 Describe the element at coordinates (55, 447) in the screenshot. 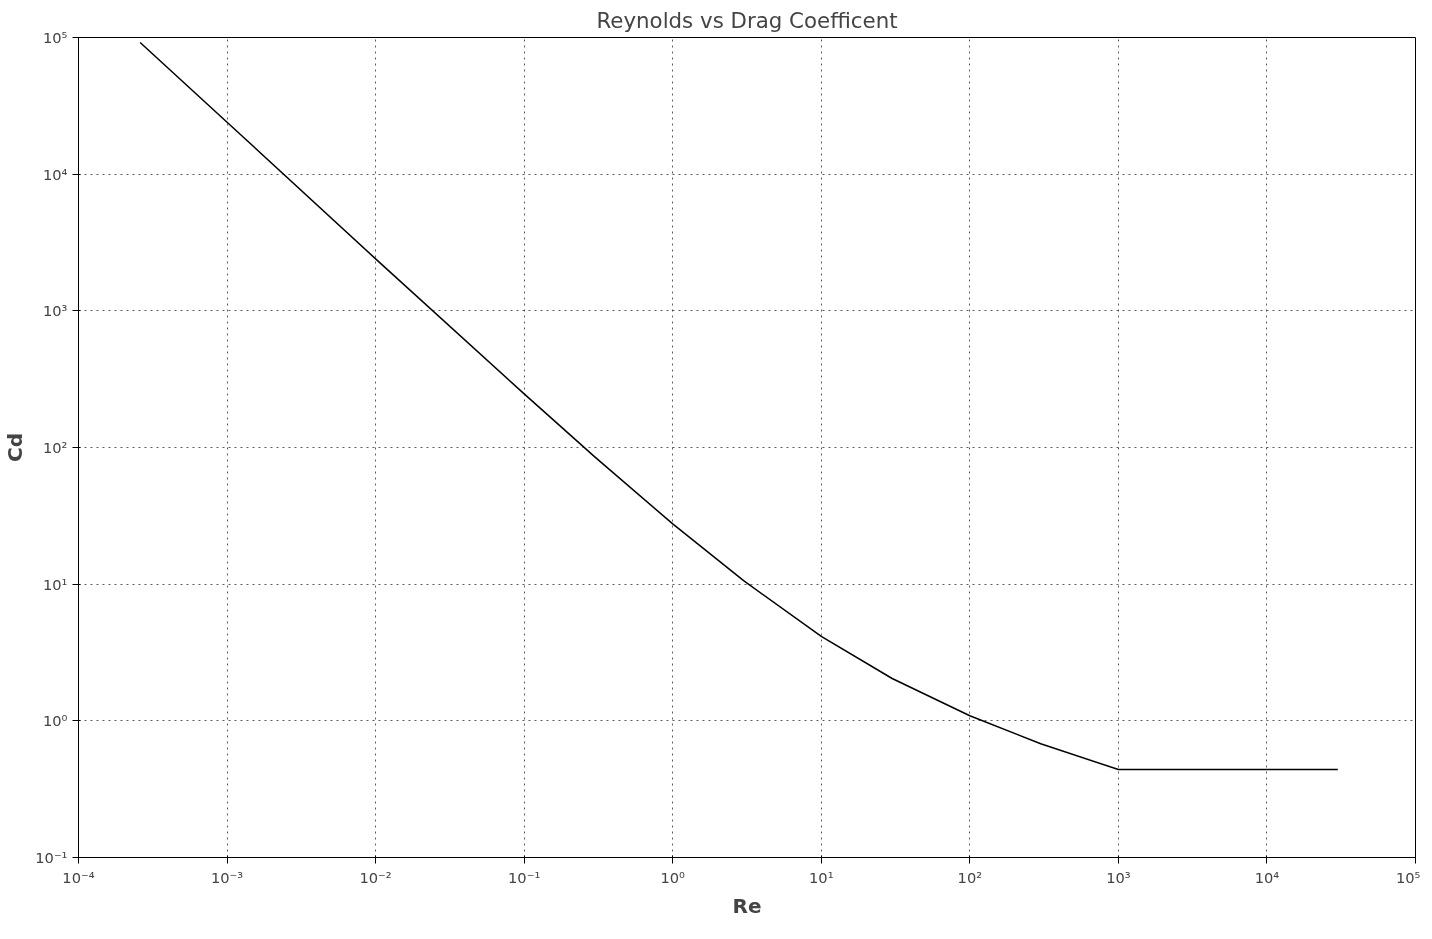

I see `y-tick-label: 10²` at that location.